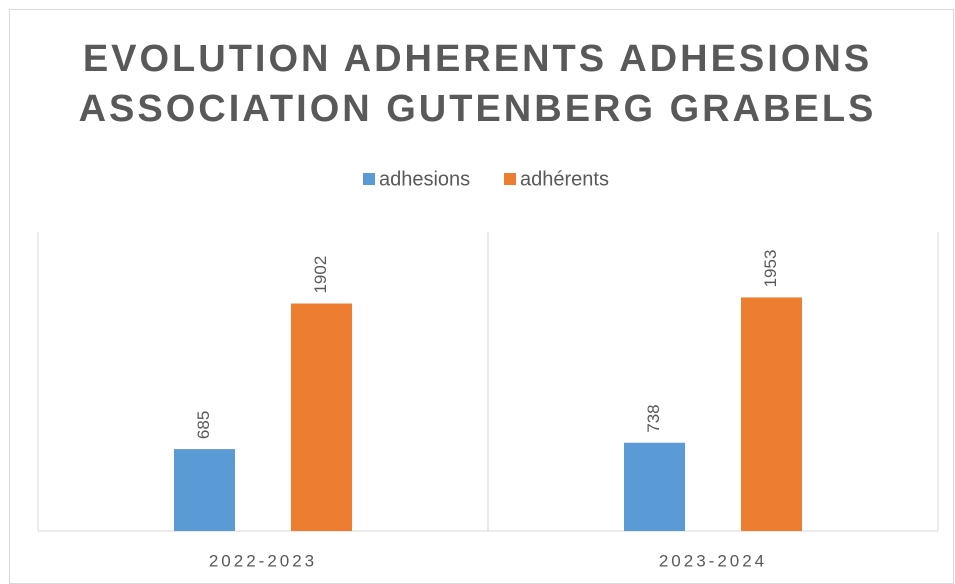 The width and height of the screenshot is (955, 584). What do you see at coordinates (320, 275) in the screenshot?
I see `data-label: 1902` at bounding box center [320, 275].